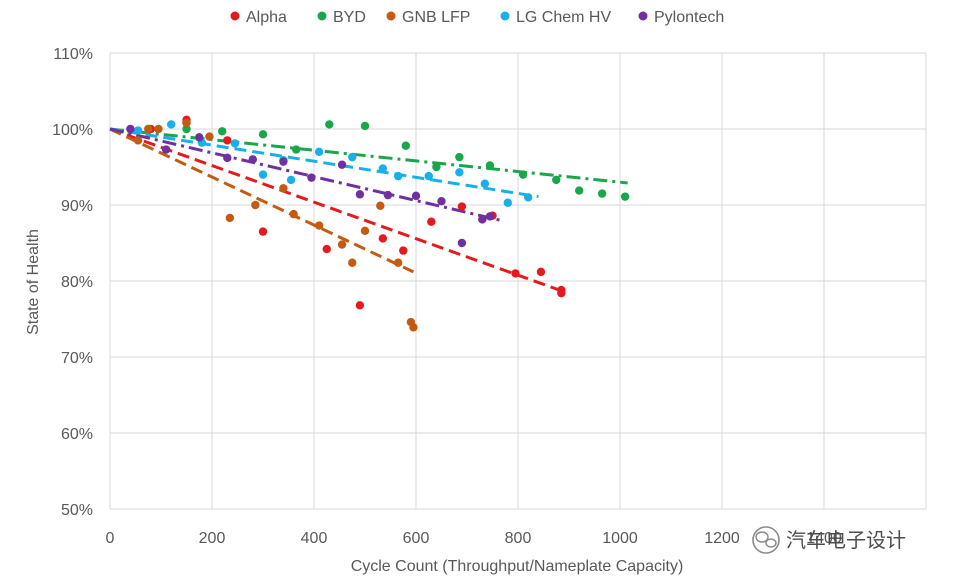 The width and height of the screenshot is (957, 586). I want to click on y-tick-label: 70%, so click(77, 358).